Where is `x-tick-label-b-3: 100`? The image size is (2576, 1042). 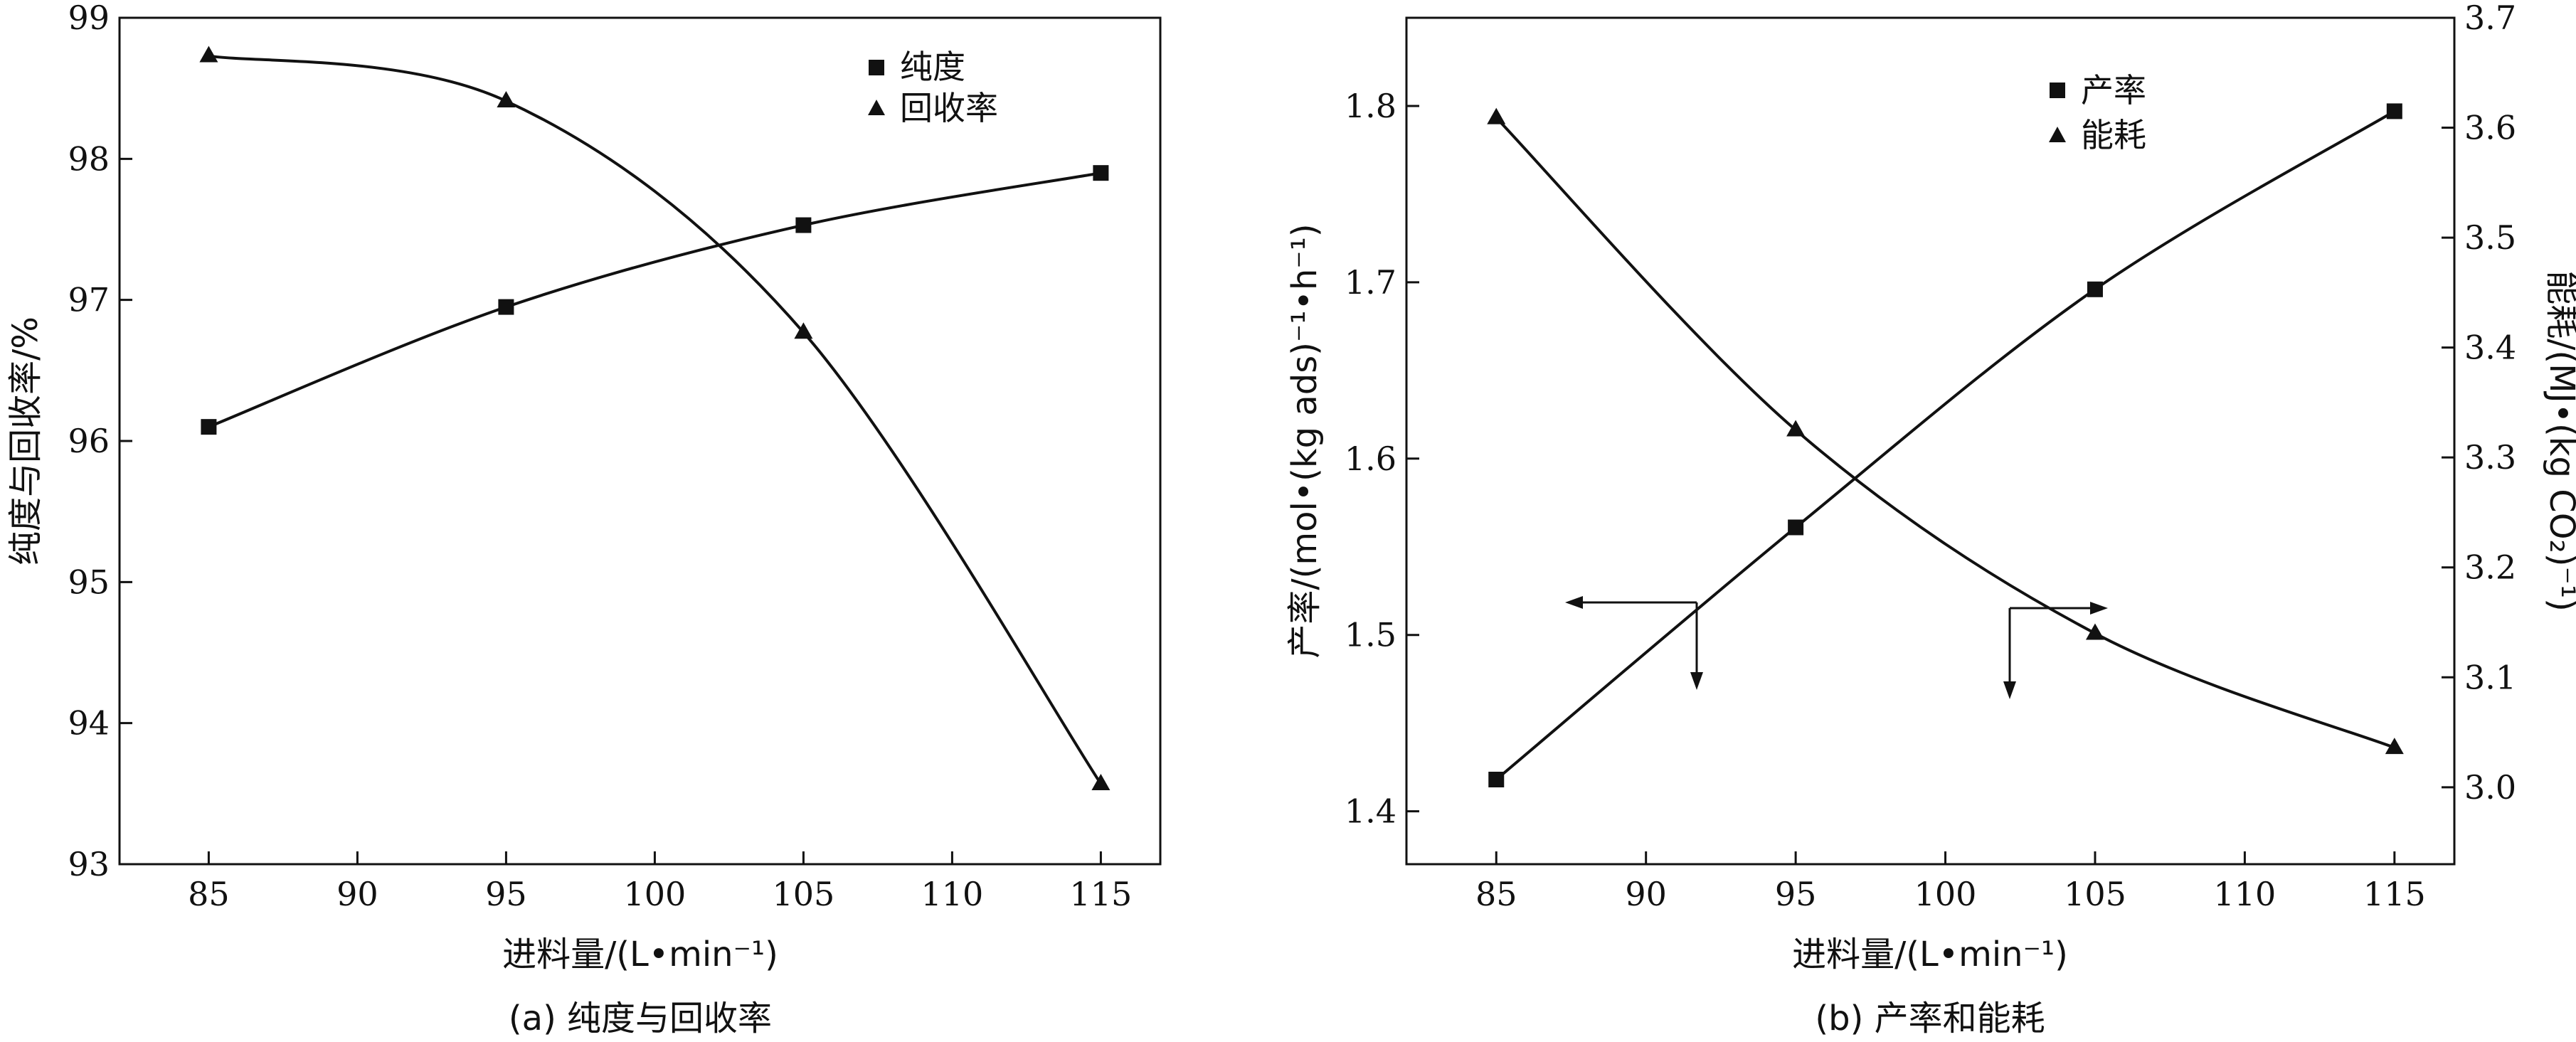 x-tick-label-b-3: 100 is located at coordinates (1945, 894).